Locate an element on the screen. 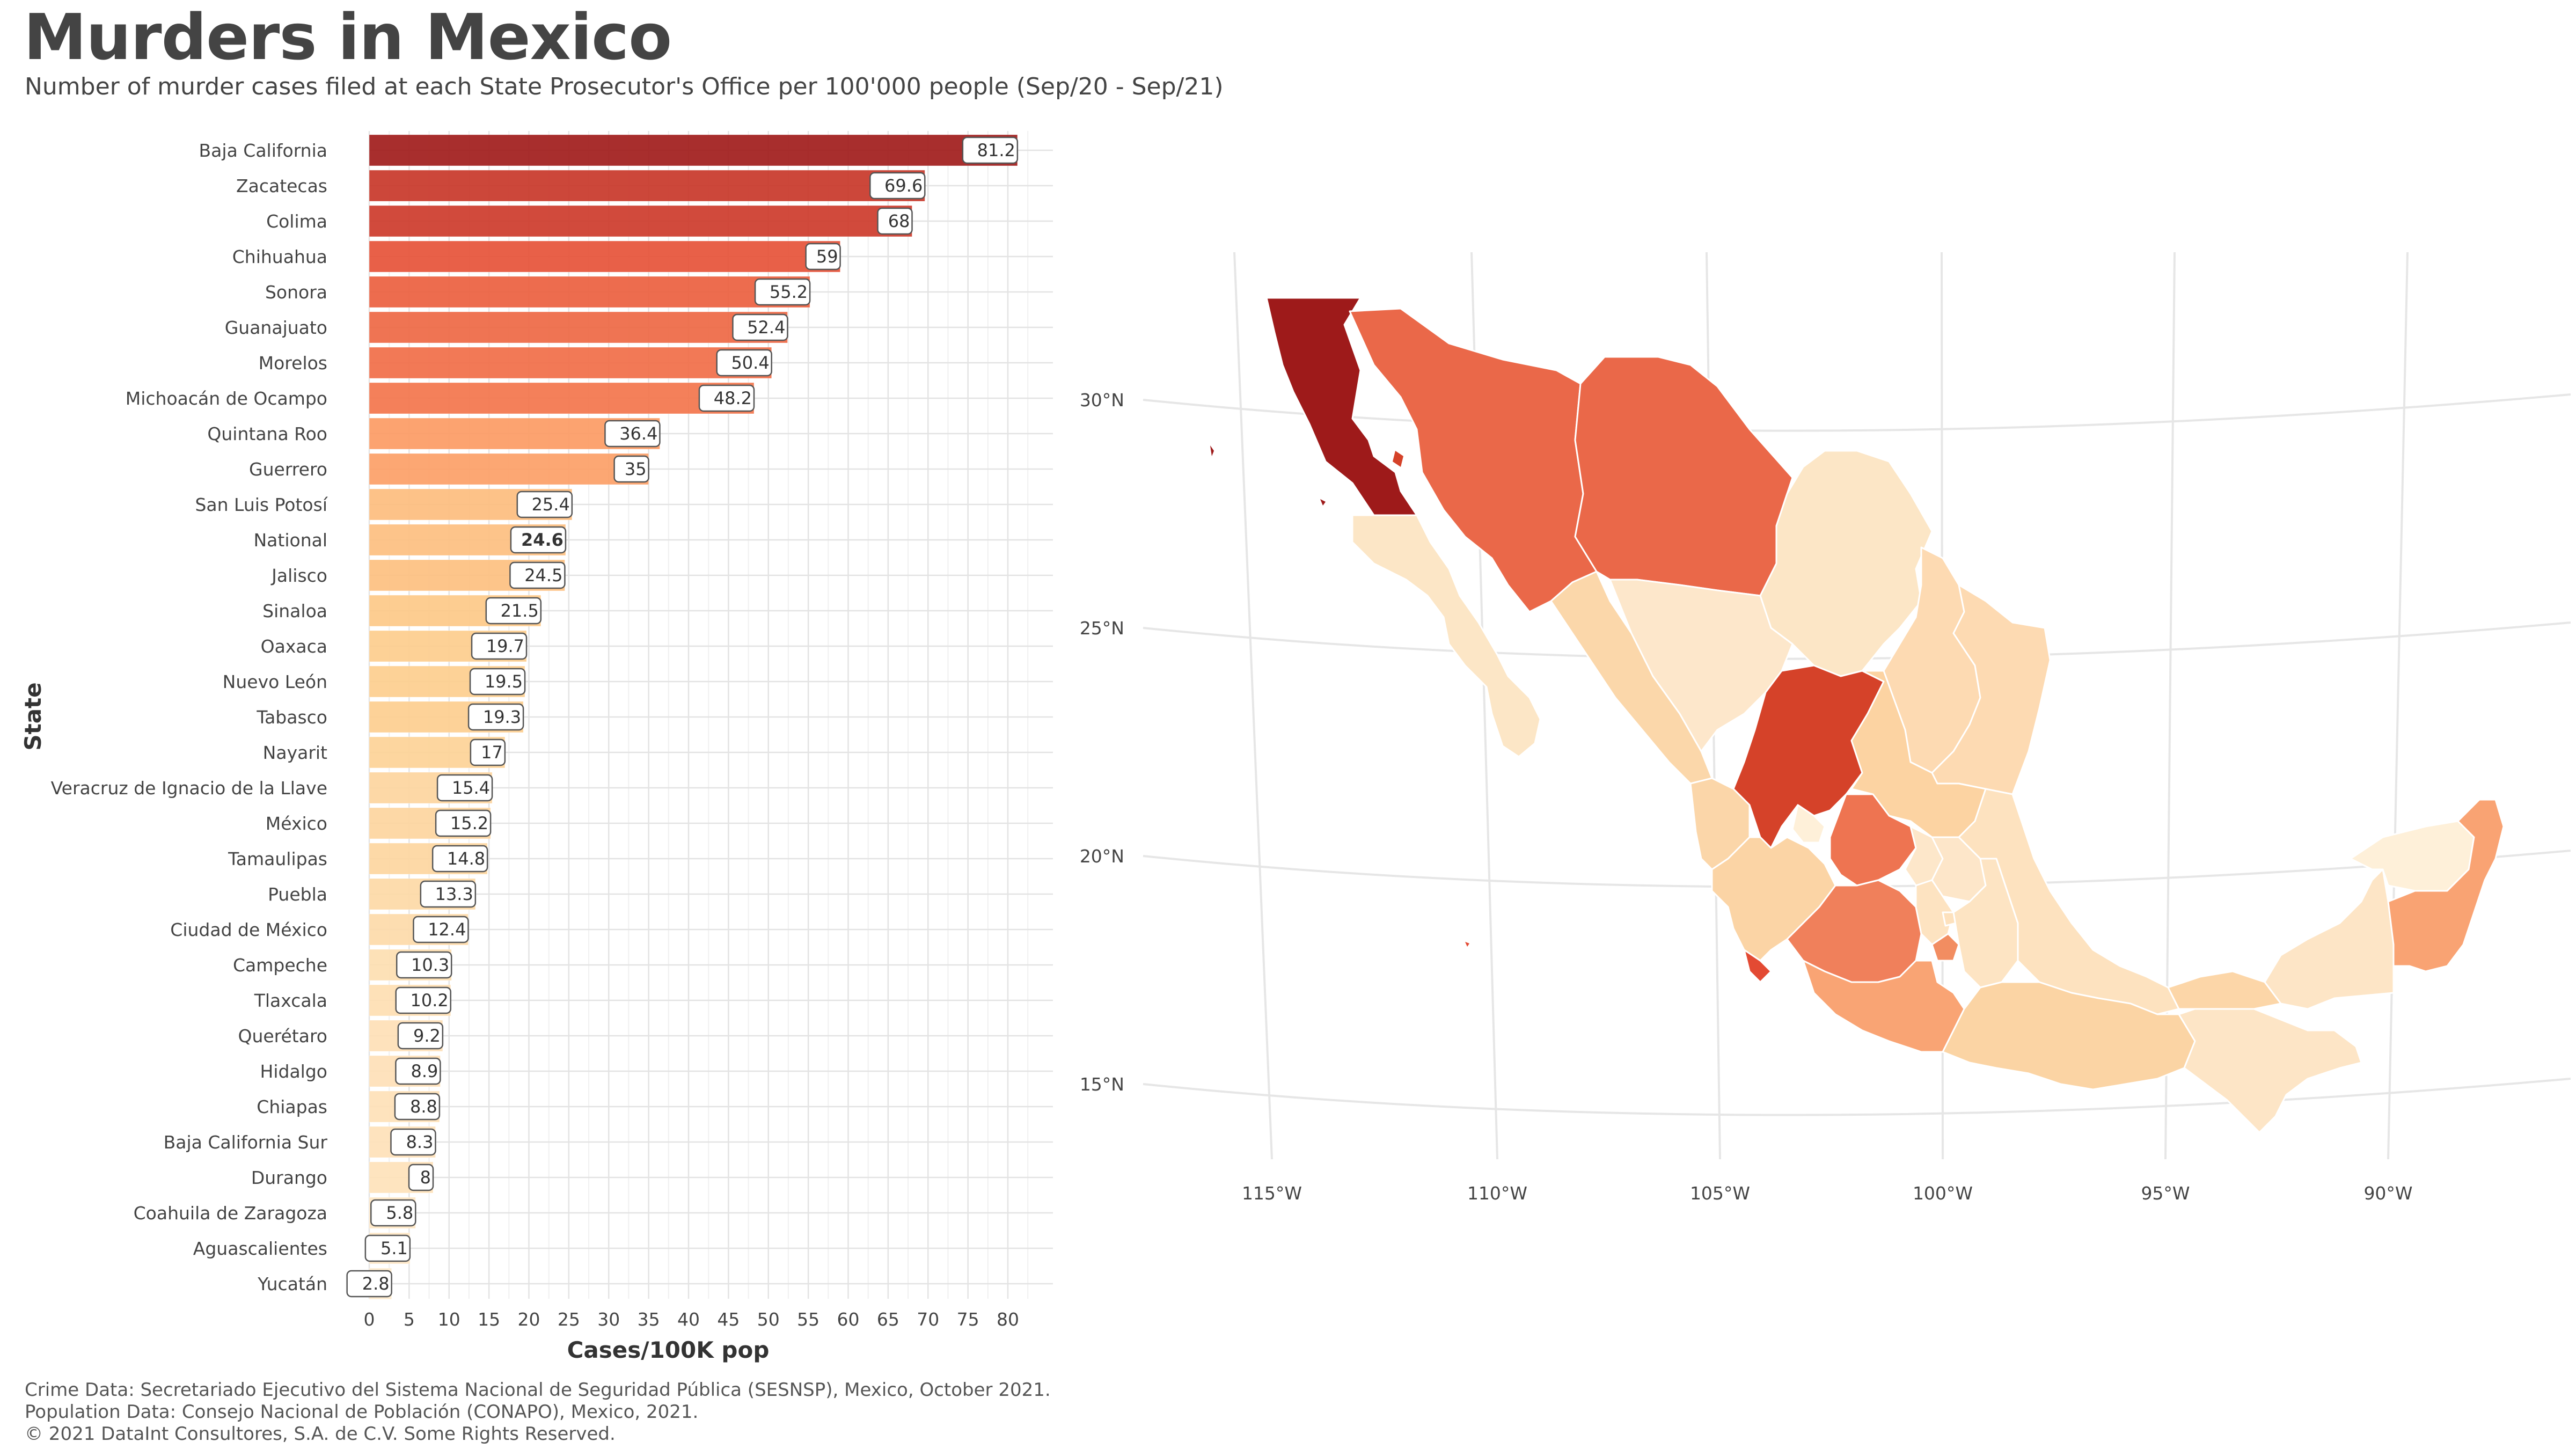 The image size is (2576, 1449). value-label-12: 24.5 is located at coordinates (537, 575).